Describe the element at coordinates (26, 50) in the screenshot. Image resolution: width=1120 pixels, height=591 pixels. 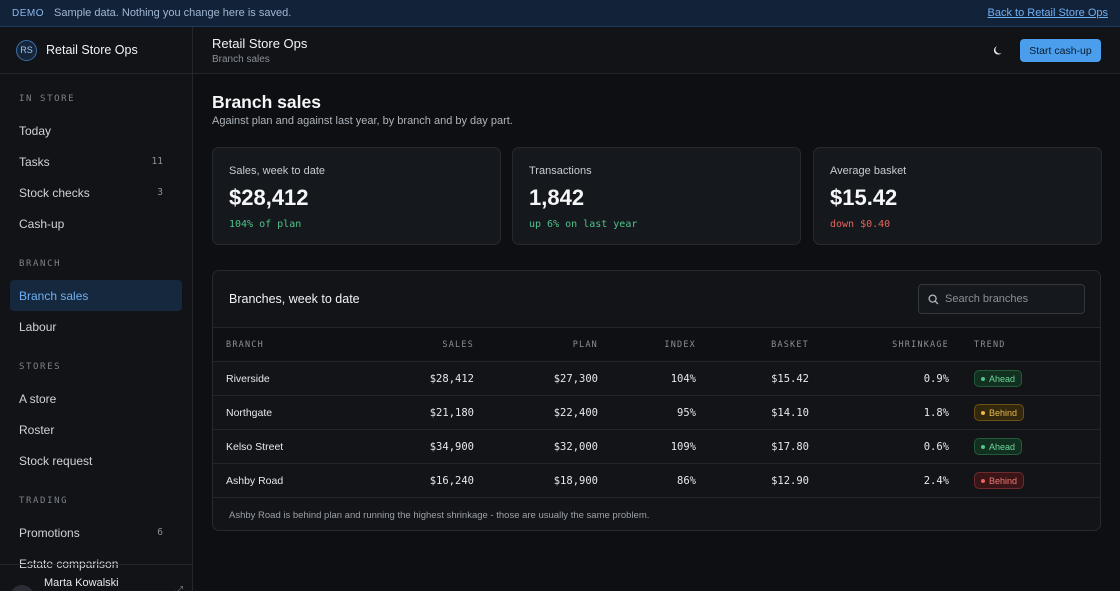
I see `brand-avatar: RS` at that location.